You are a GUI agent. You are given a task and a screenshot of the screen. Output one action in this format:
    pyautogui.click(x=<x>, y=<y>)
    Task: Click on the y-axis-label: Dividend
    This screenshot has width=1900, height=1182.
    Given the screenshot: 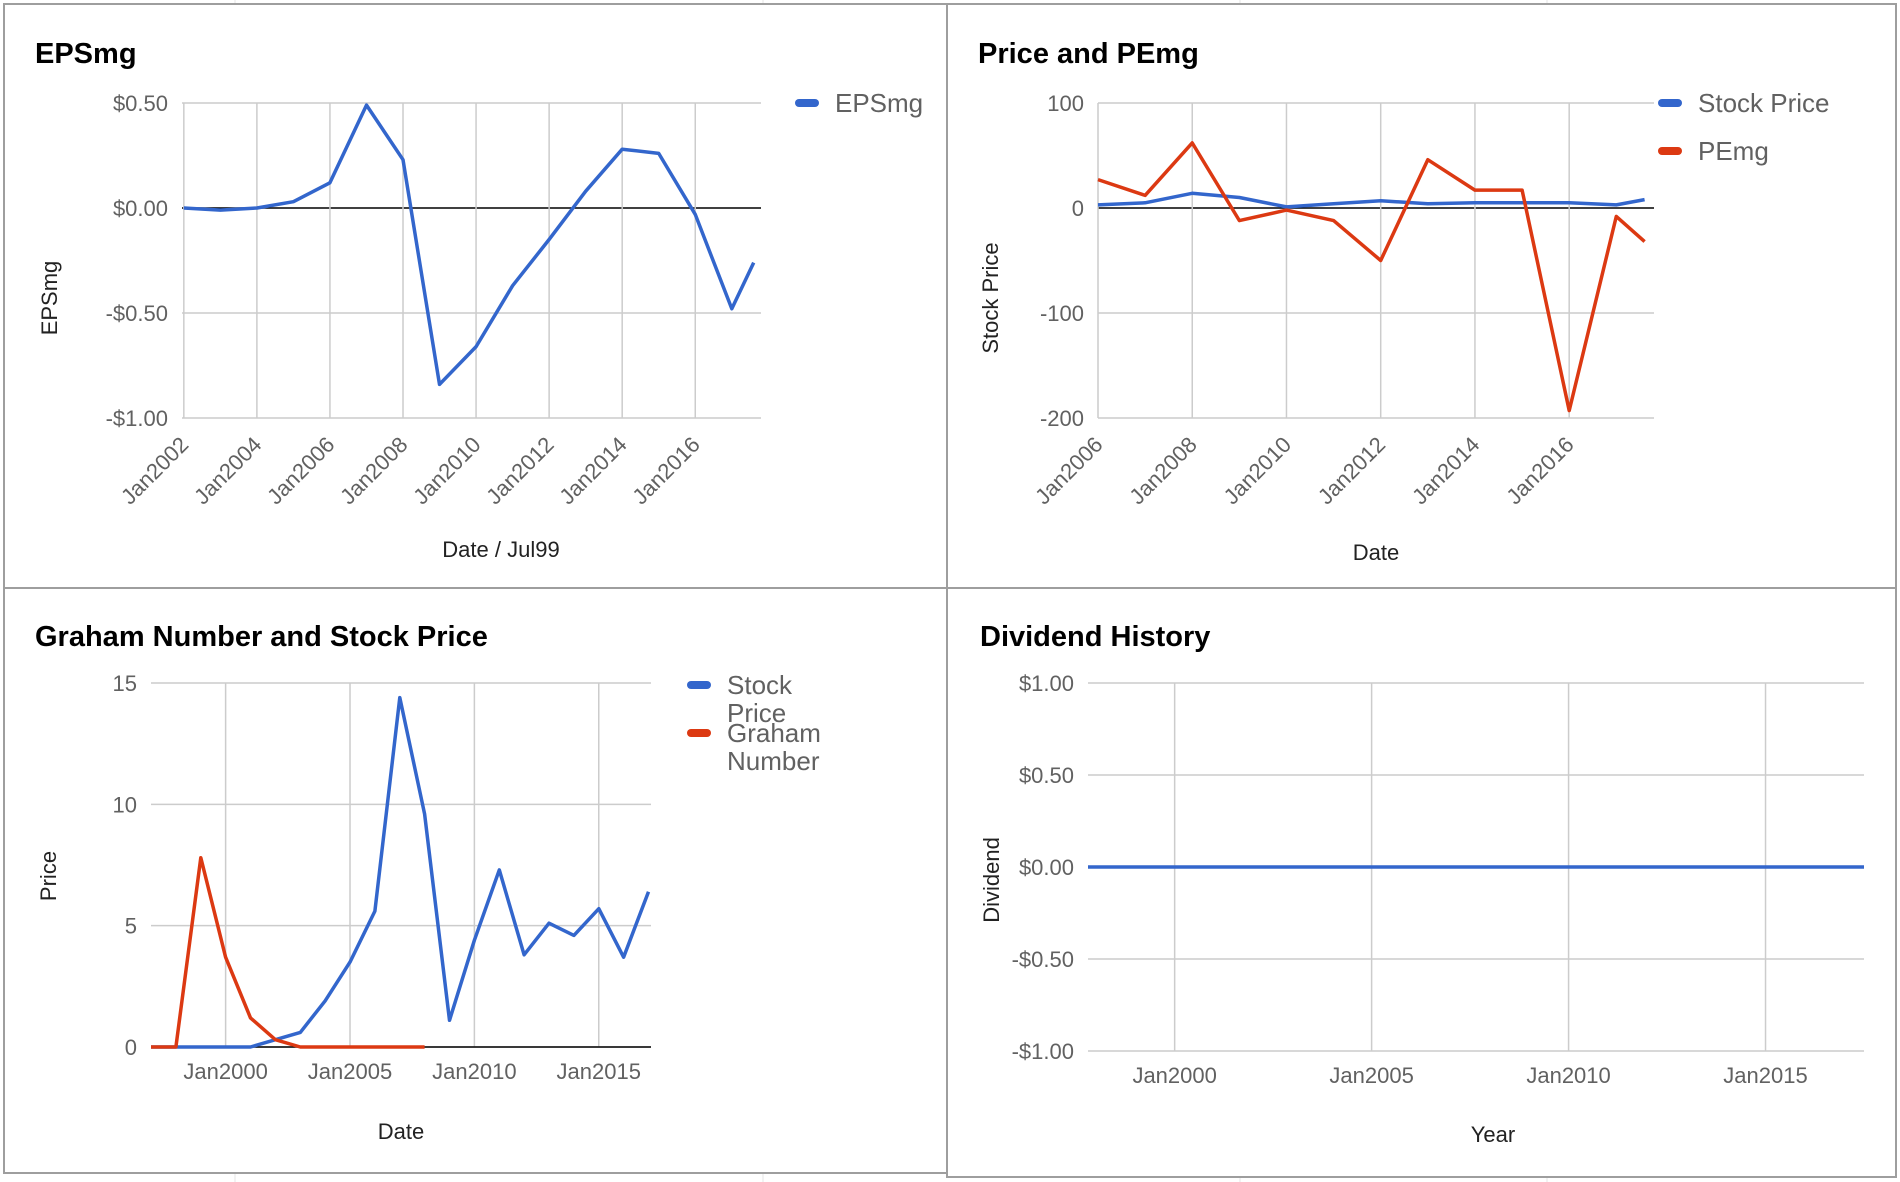 What is the action you would take?
    pyautogui.click(x=991, y=880)
    